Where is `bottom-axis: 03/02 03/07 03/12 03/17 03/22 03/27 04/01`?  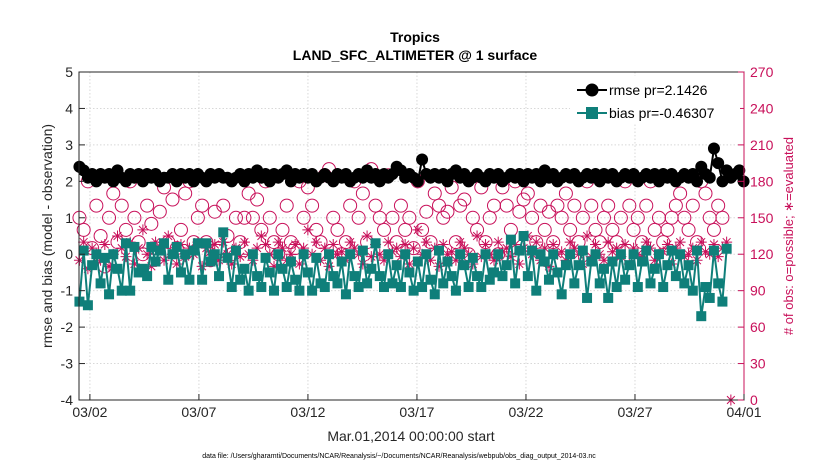
bottom-axis: 03/02 03/07 03/12 03/17 03/22 03/27 04/01 is located at coordinates (417, 407).